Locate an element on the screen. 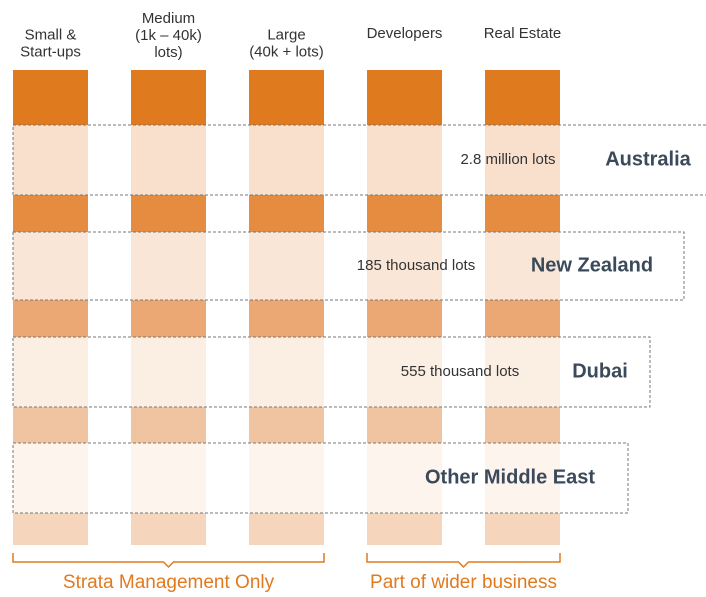 The height and width of the screenshot is (597, 706). column-header: Small & is located at coordinates (51, 34).